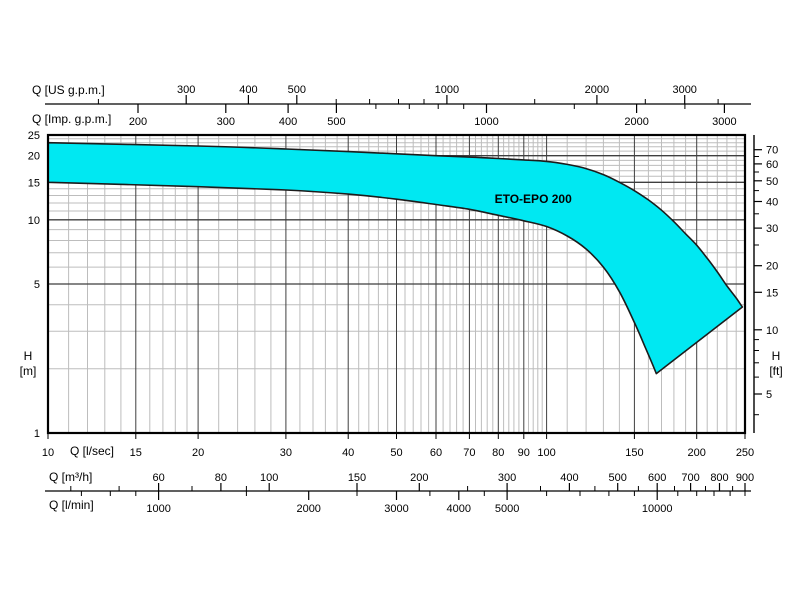 This screenshot has width=800, height=600. Describe the element at coordinates (486, 122) in the screenshot. I see `imp-gpm-tick-label: 1000` at that location.